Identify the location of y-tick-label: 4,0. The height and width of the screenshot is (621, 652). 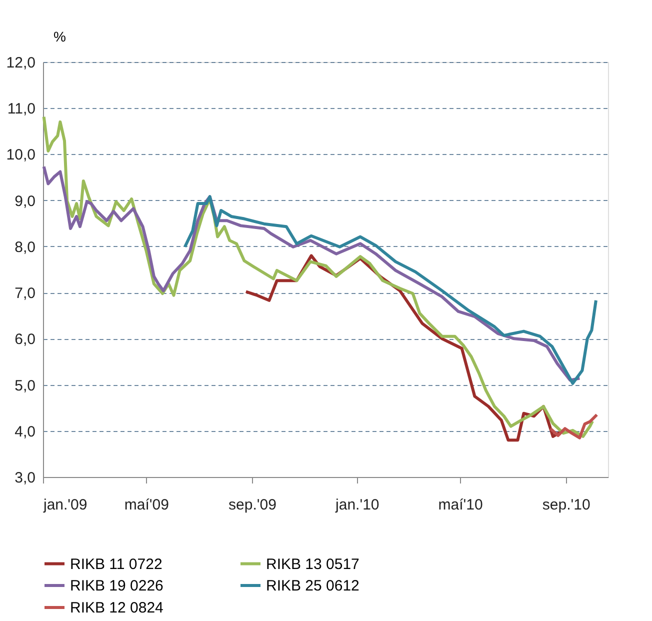
(25, 431).